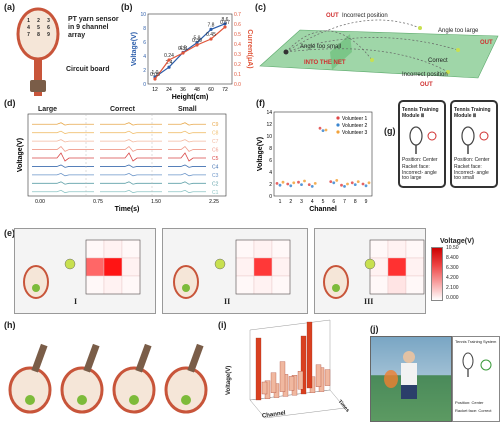 The height and width of the screenshot is (423, 500). What do you see at coordinates (28, 35) in the screenshot?
I see `channel-7: 7` at bounding box center [28, 35].